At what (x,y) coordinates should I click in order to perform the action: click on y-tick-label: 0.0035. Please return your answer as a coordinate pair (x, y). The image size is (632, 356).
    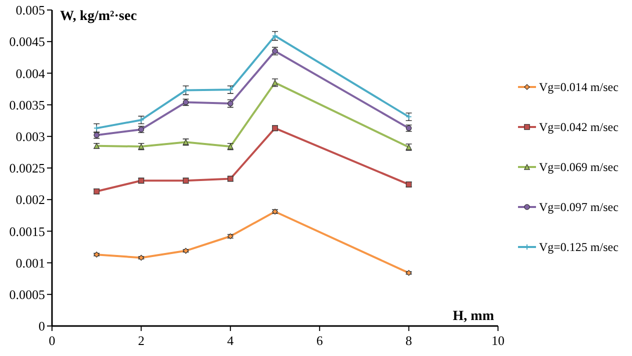
    Looking at the image, I should click on (27, 104).